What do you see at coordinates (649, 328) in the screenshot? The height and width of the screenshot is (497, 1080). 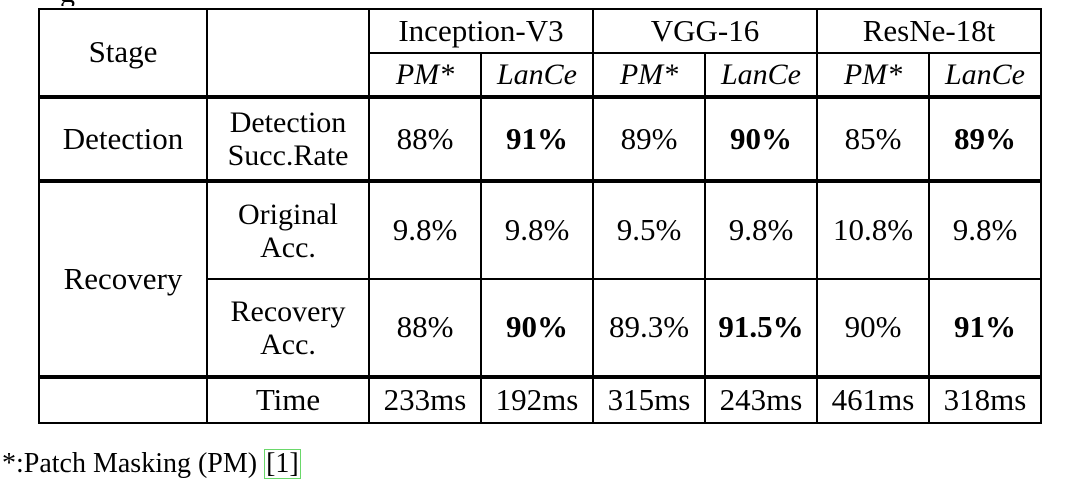 I see `value-cell: 89.3%` at bounding box center [649, 328].